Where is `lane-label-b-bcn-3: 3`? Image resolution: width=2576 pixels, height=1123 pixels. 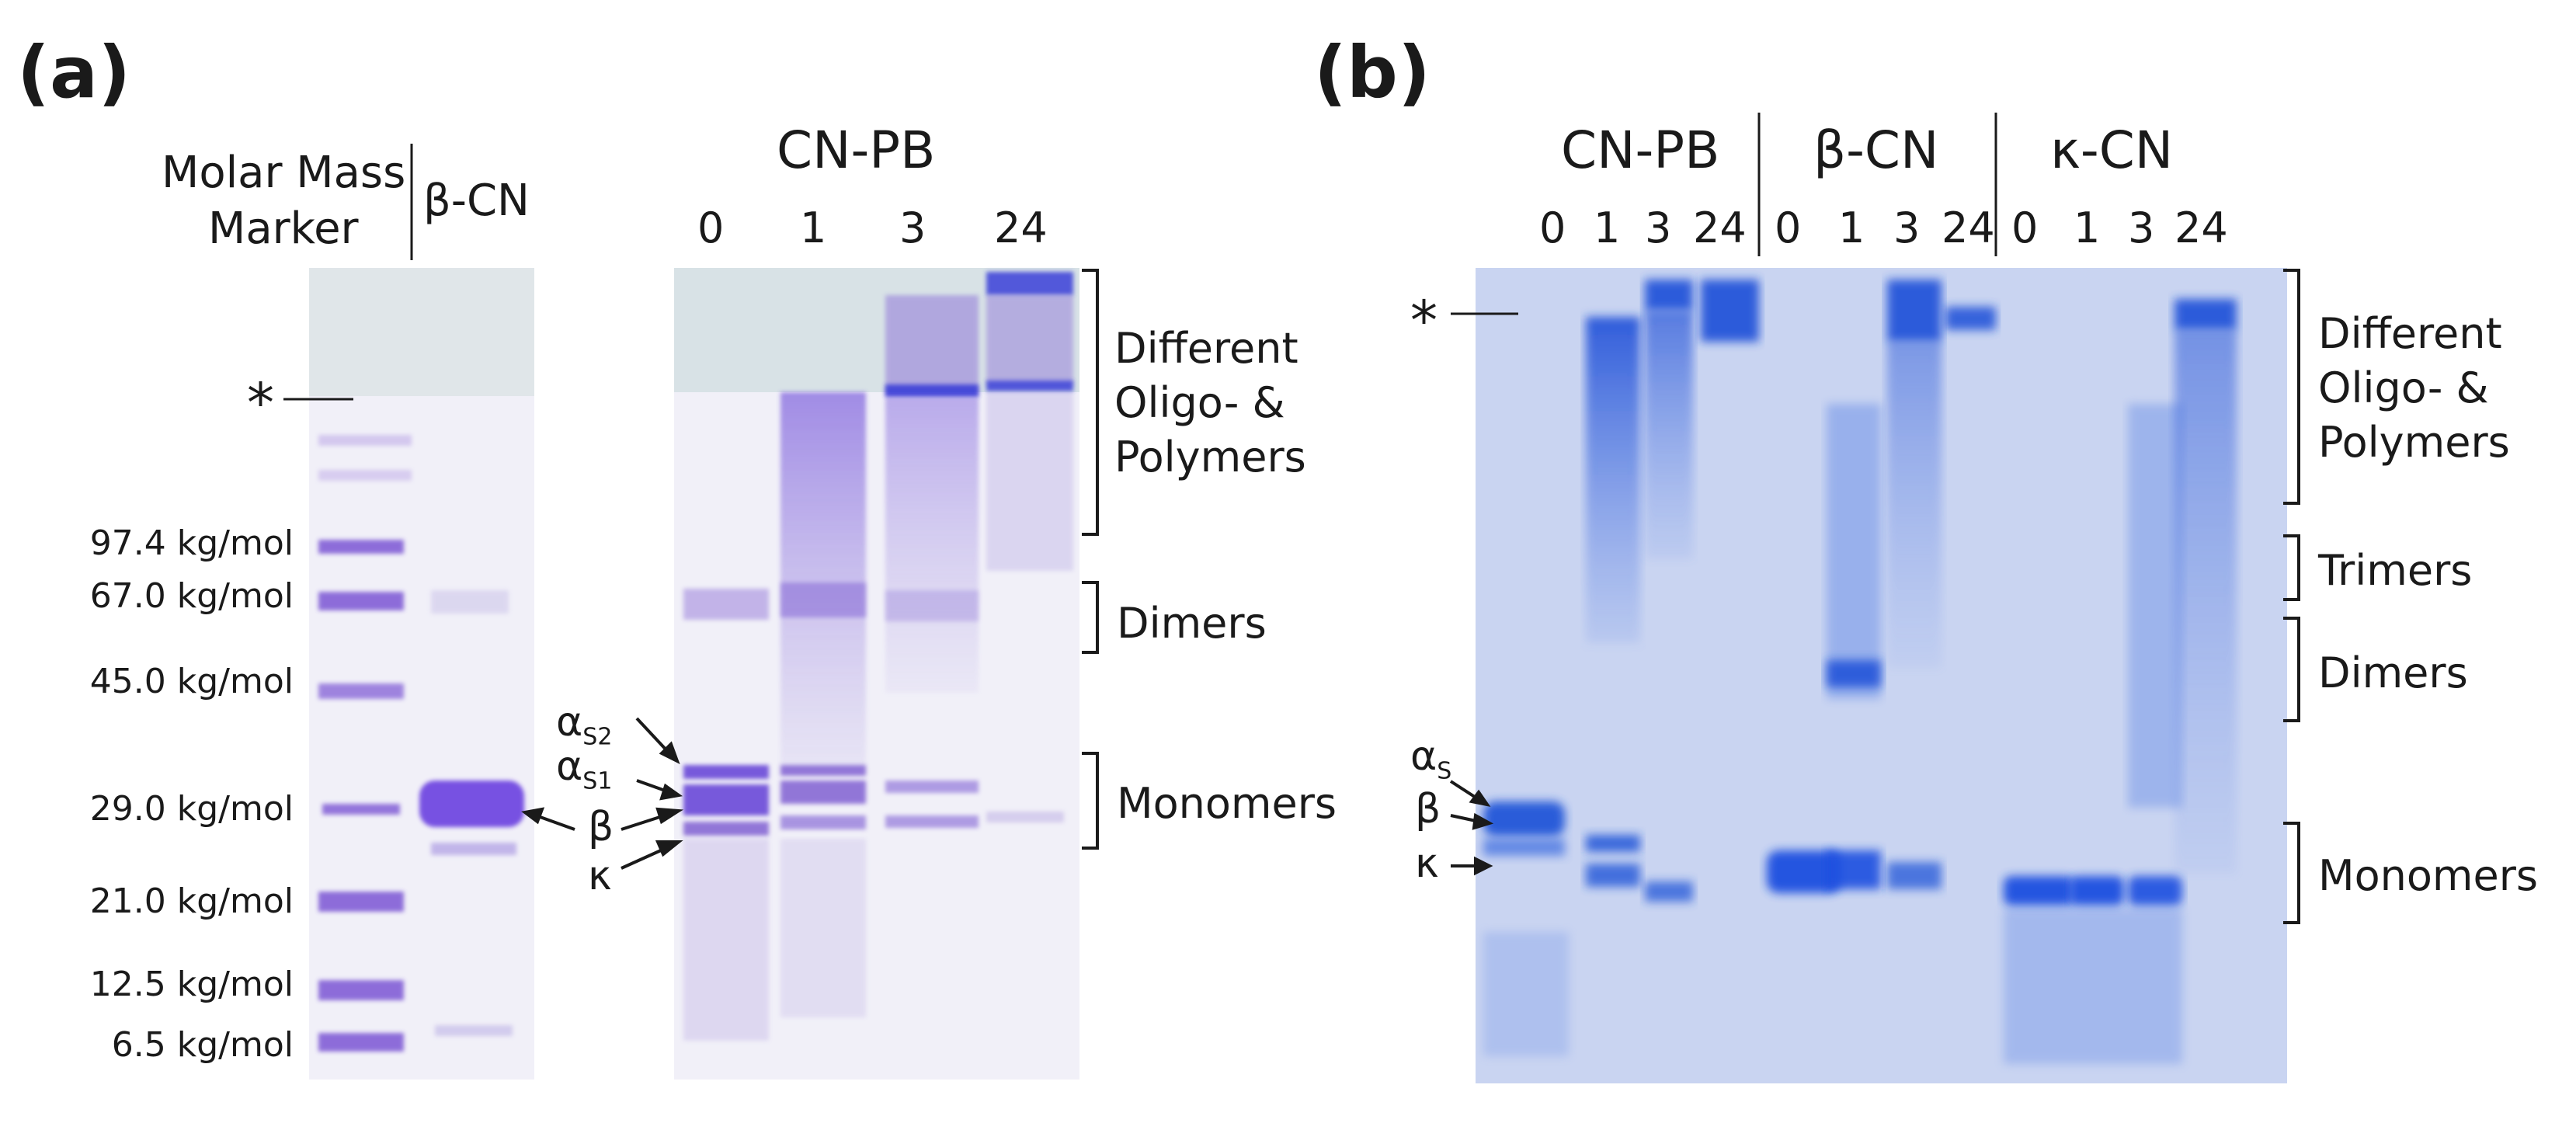
lane-label-b-bcn-3: 3 is located at coordinates (1907, 227).